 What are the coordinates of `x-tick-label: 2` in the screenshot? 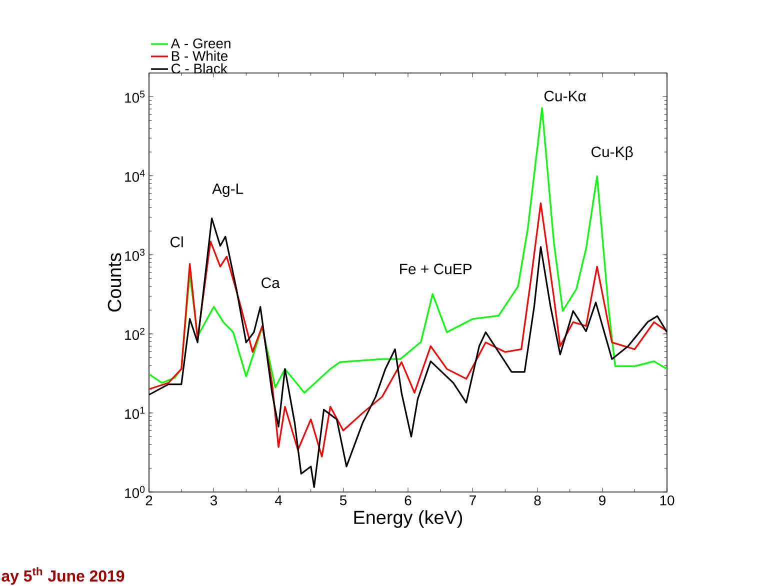 It's located at (149, 500).